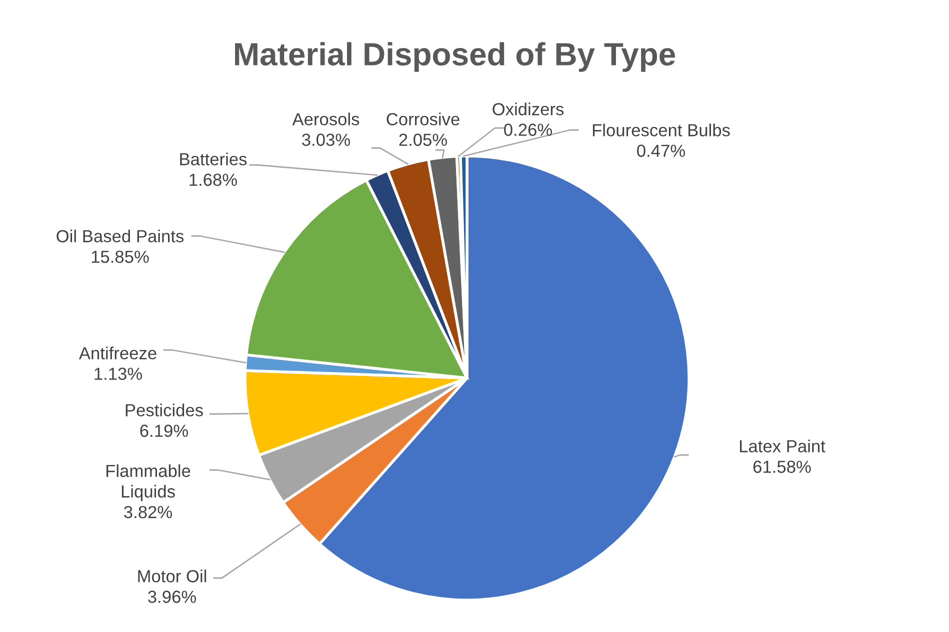  I want to click on data-label: 6.19%, so click(164, 430).